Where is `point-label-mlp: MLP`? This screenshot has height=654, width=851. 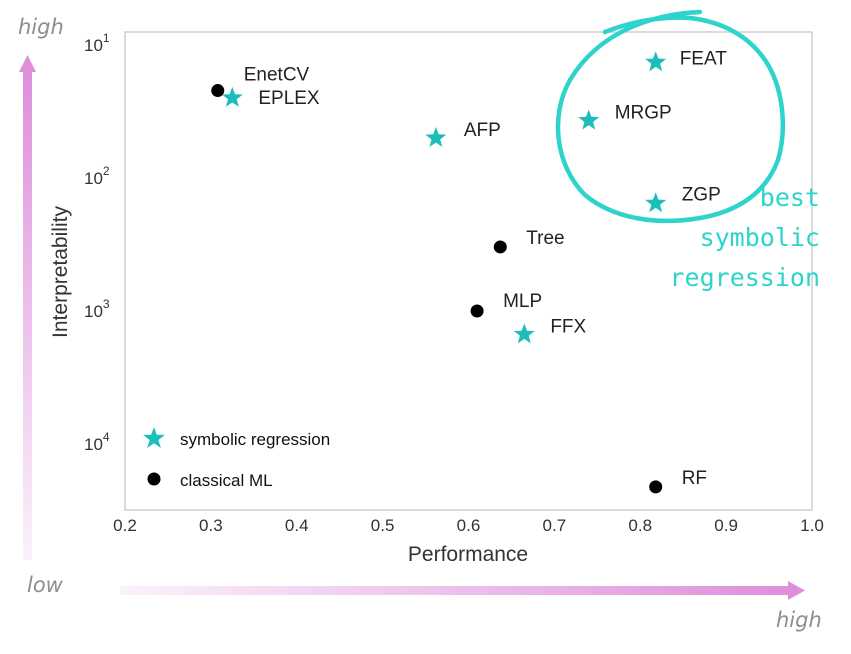 point-label-mlp: MLP is located at coordinates (522, 301).